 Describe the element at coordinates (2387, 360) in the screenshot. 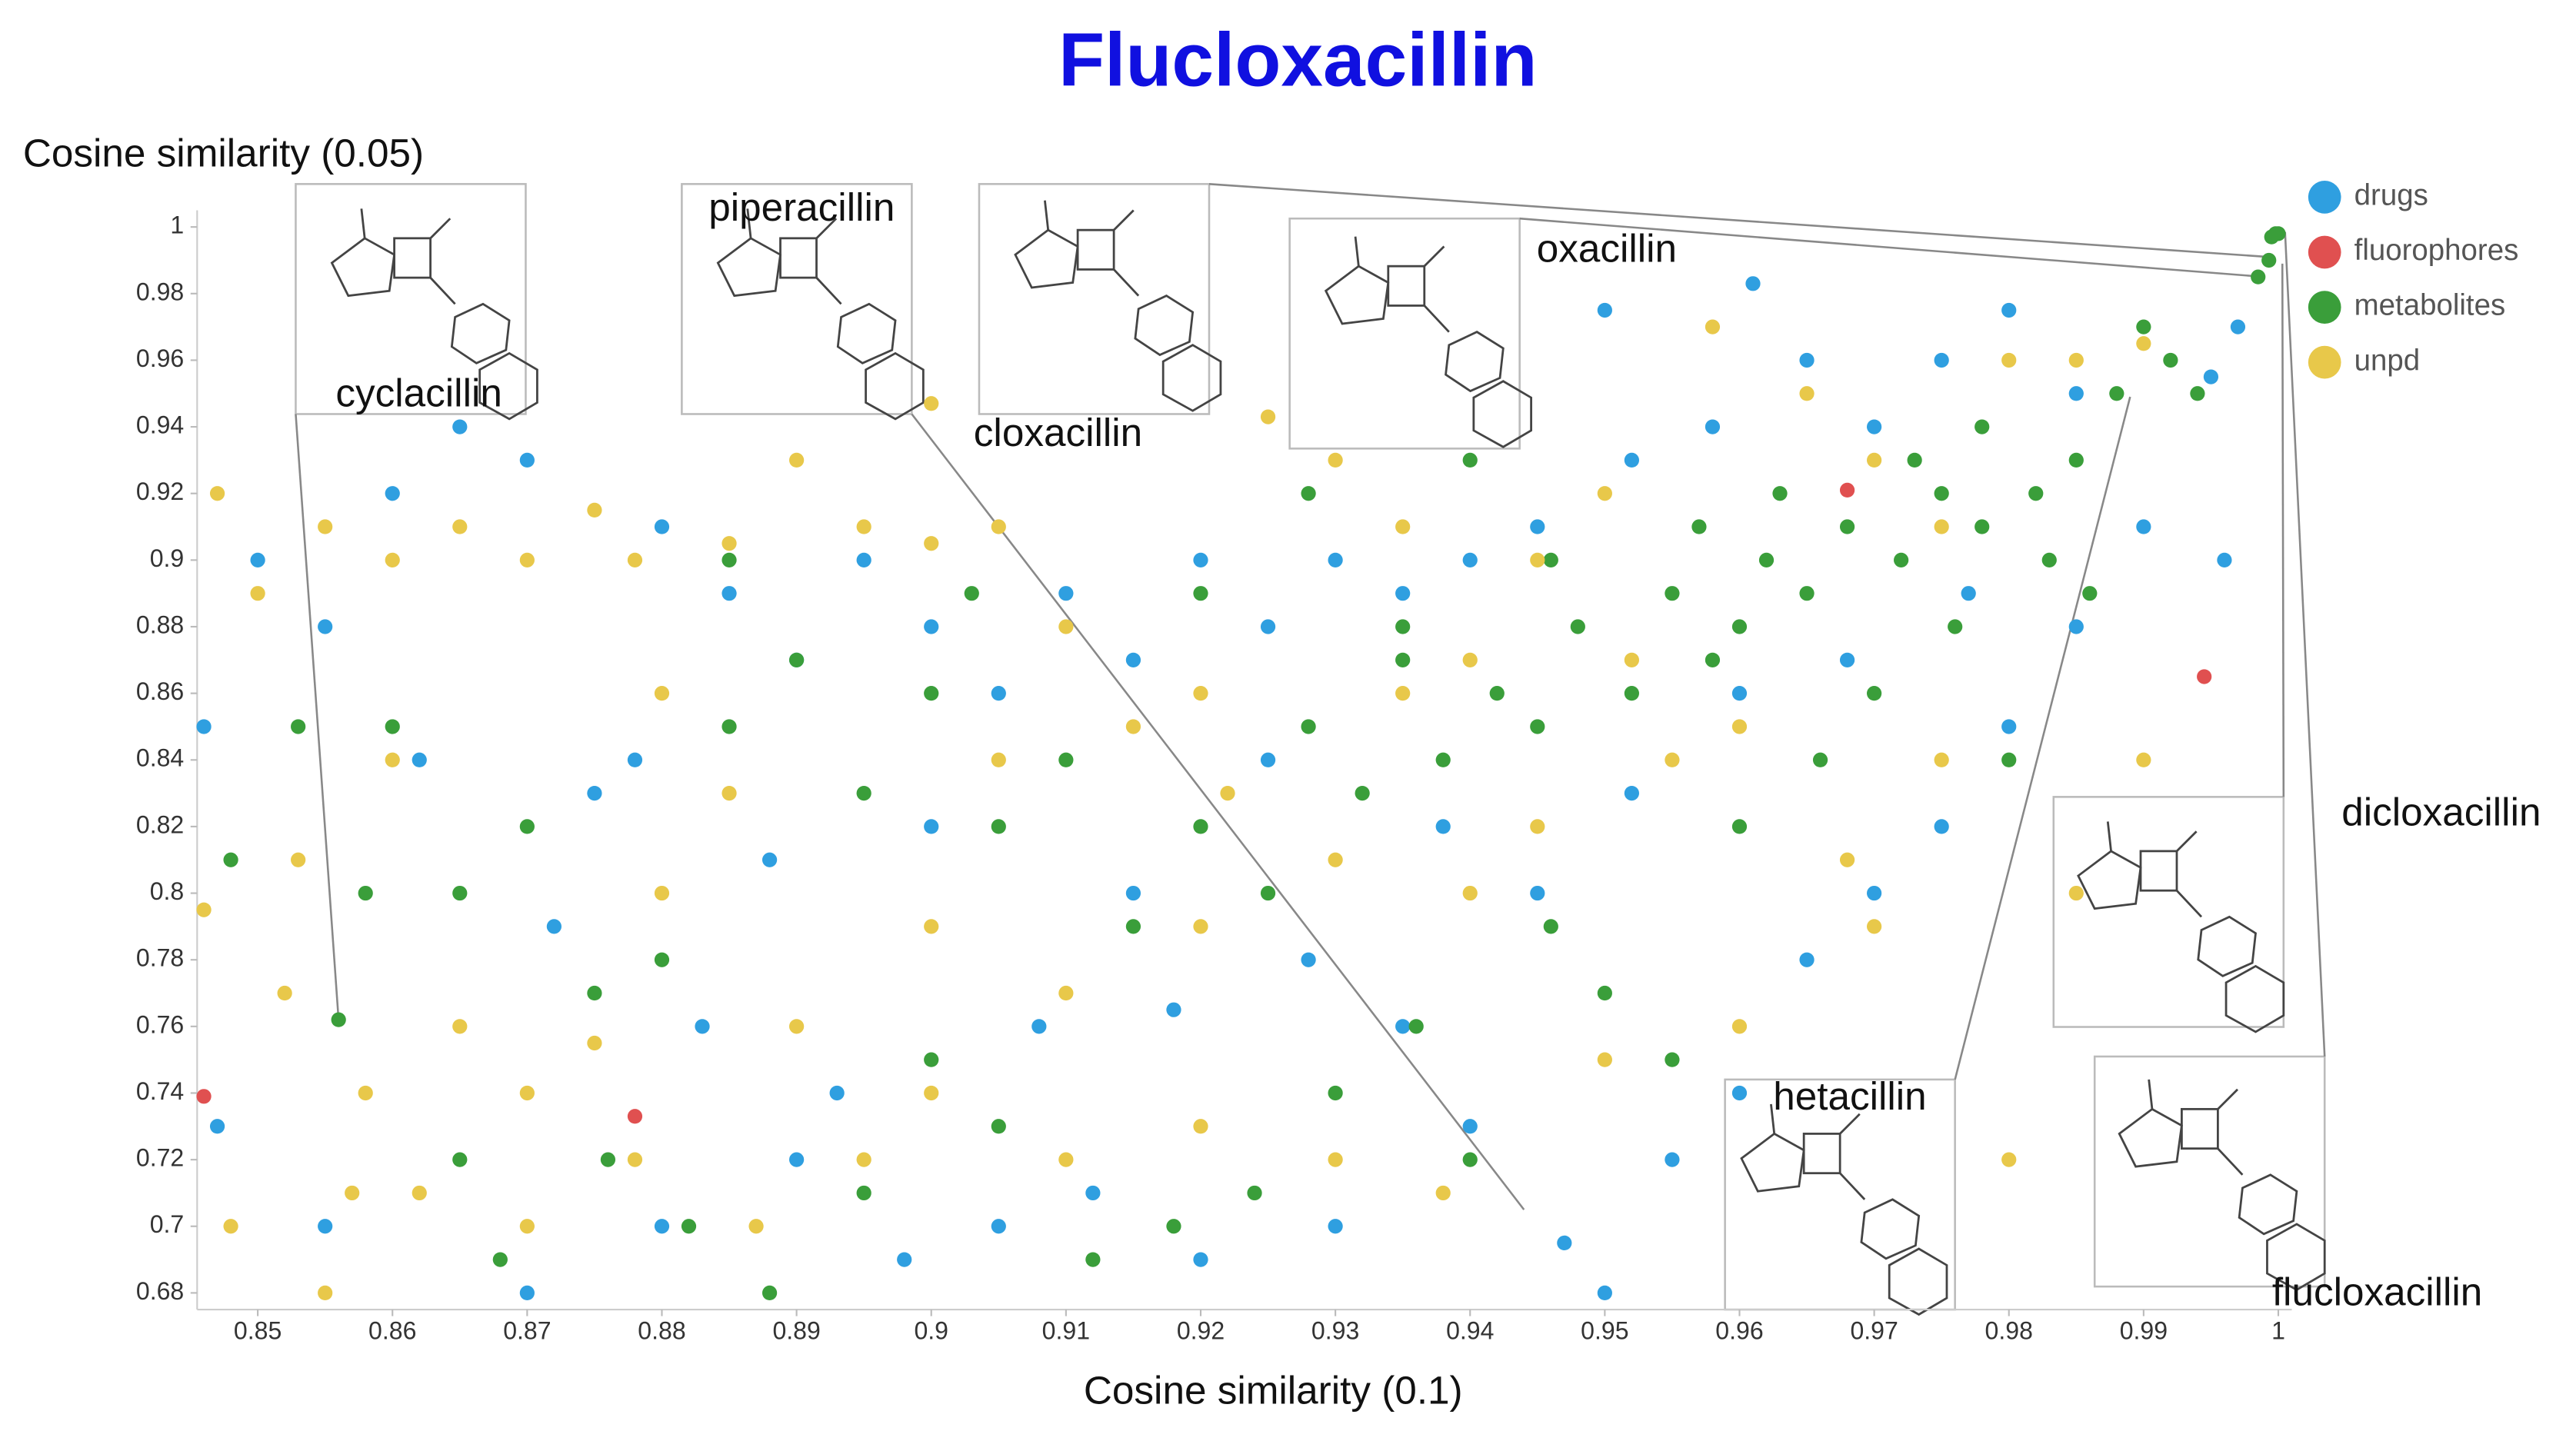

I see `legend-label: unpd` at that location.